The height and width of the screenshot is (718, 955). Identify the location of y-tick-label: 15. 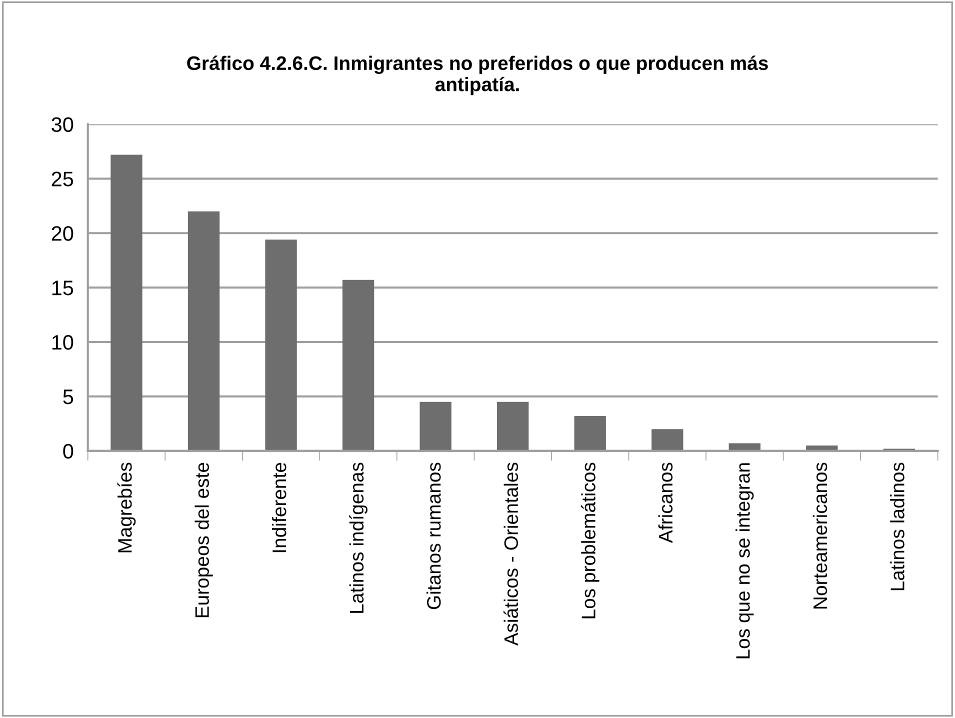
(63, 288).